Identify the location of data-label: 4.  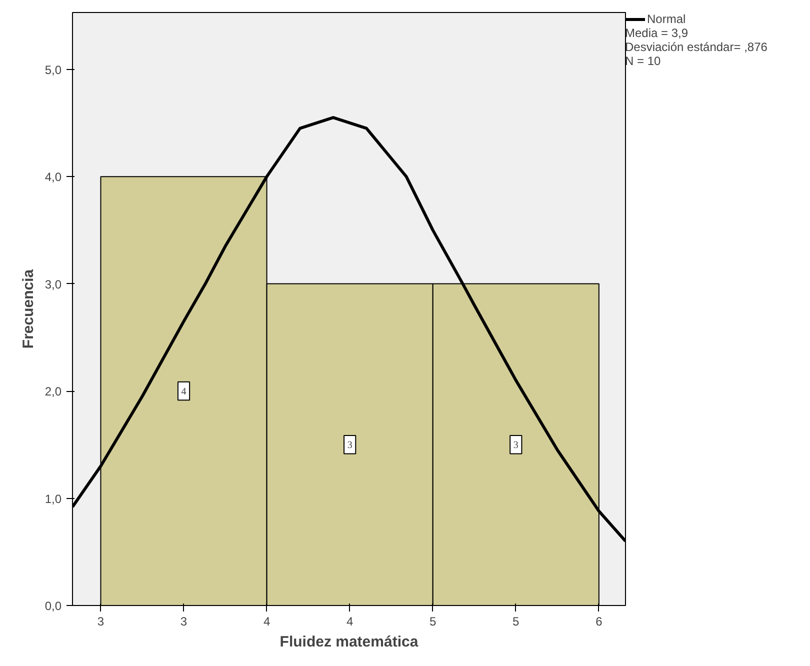
(183, 392).